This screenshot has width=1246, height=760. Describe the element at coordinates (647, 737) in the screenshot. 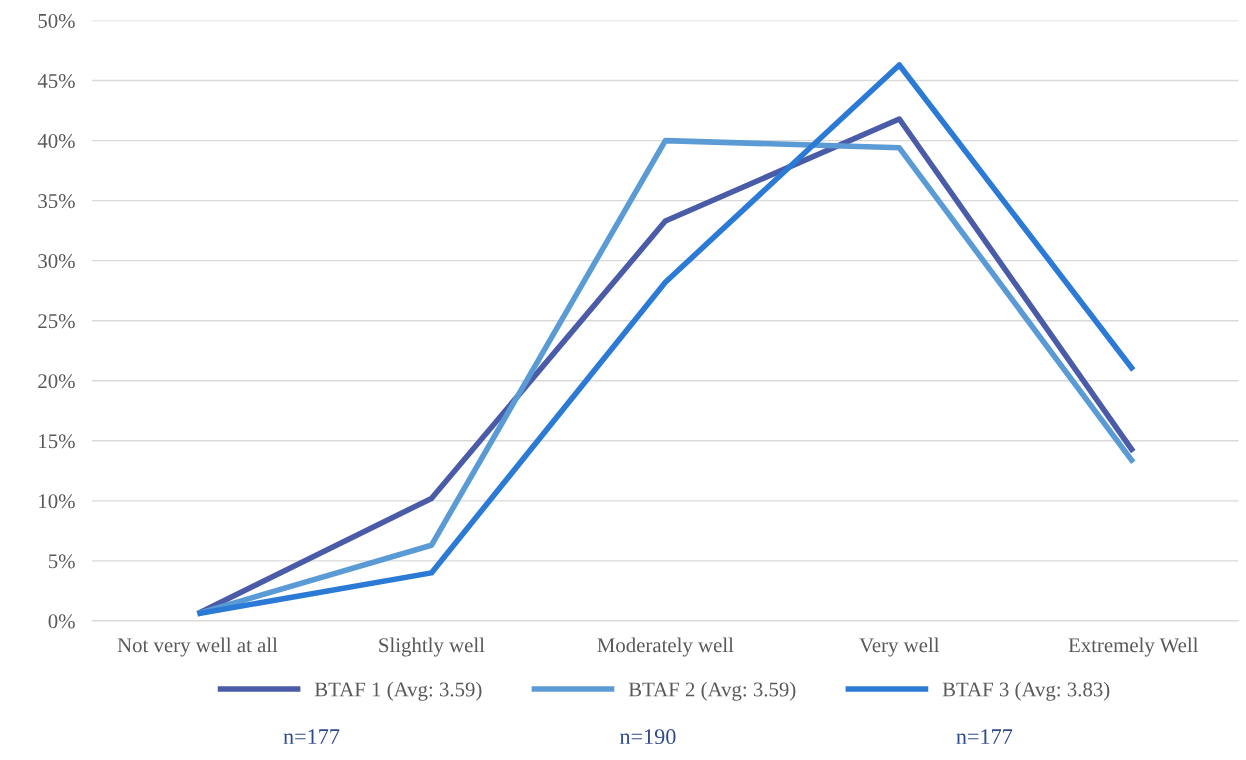

I see `text: n=190` at that location.